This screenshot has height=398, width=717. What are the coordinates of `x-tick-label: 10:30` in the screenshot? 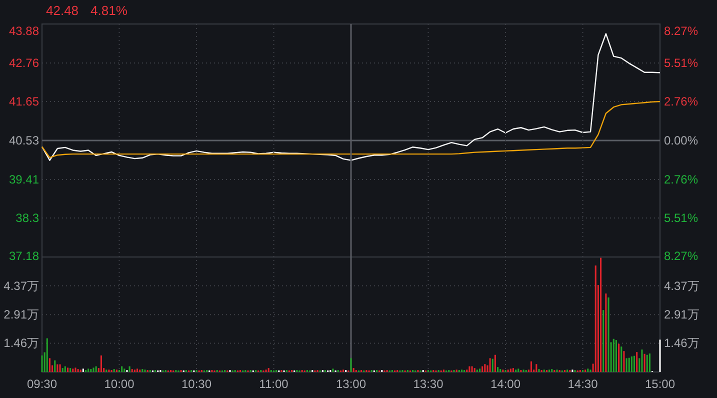 It's located at (196, 384).